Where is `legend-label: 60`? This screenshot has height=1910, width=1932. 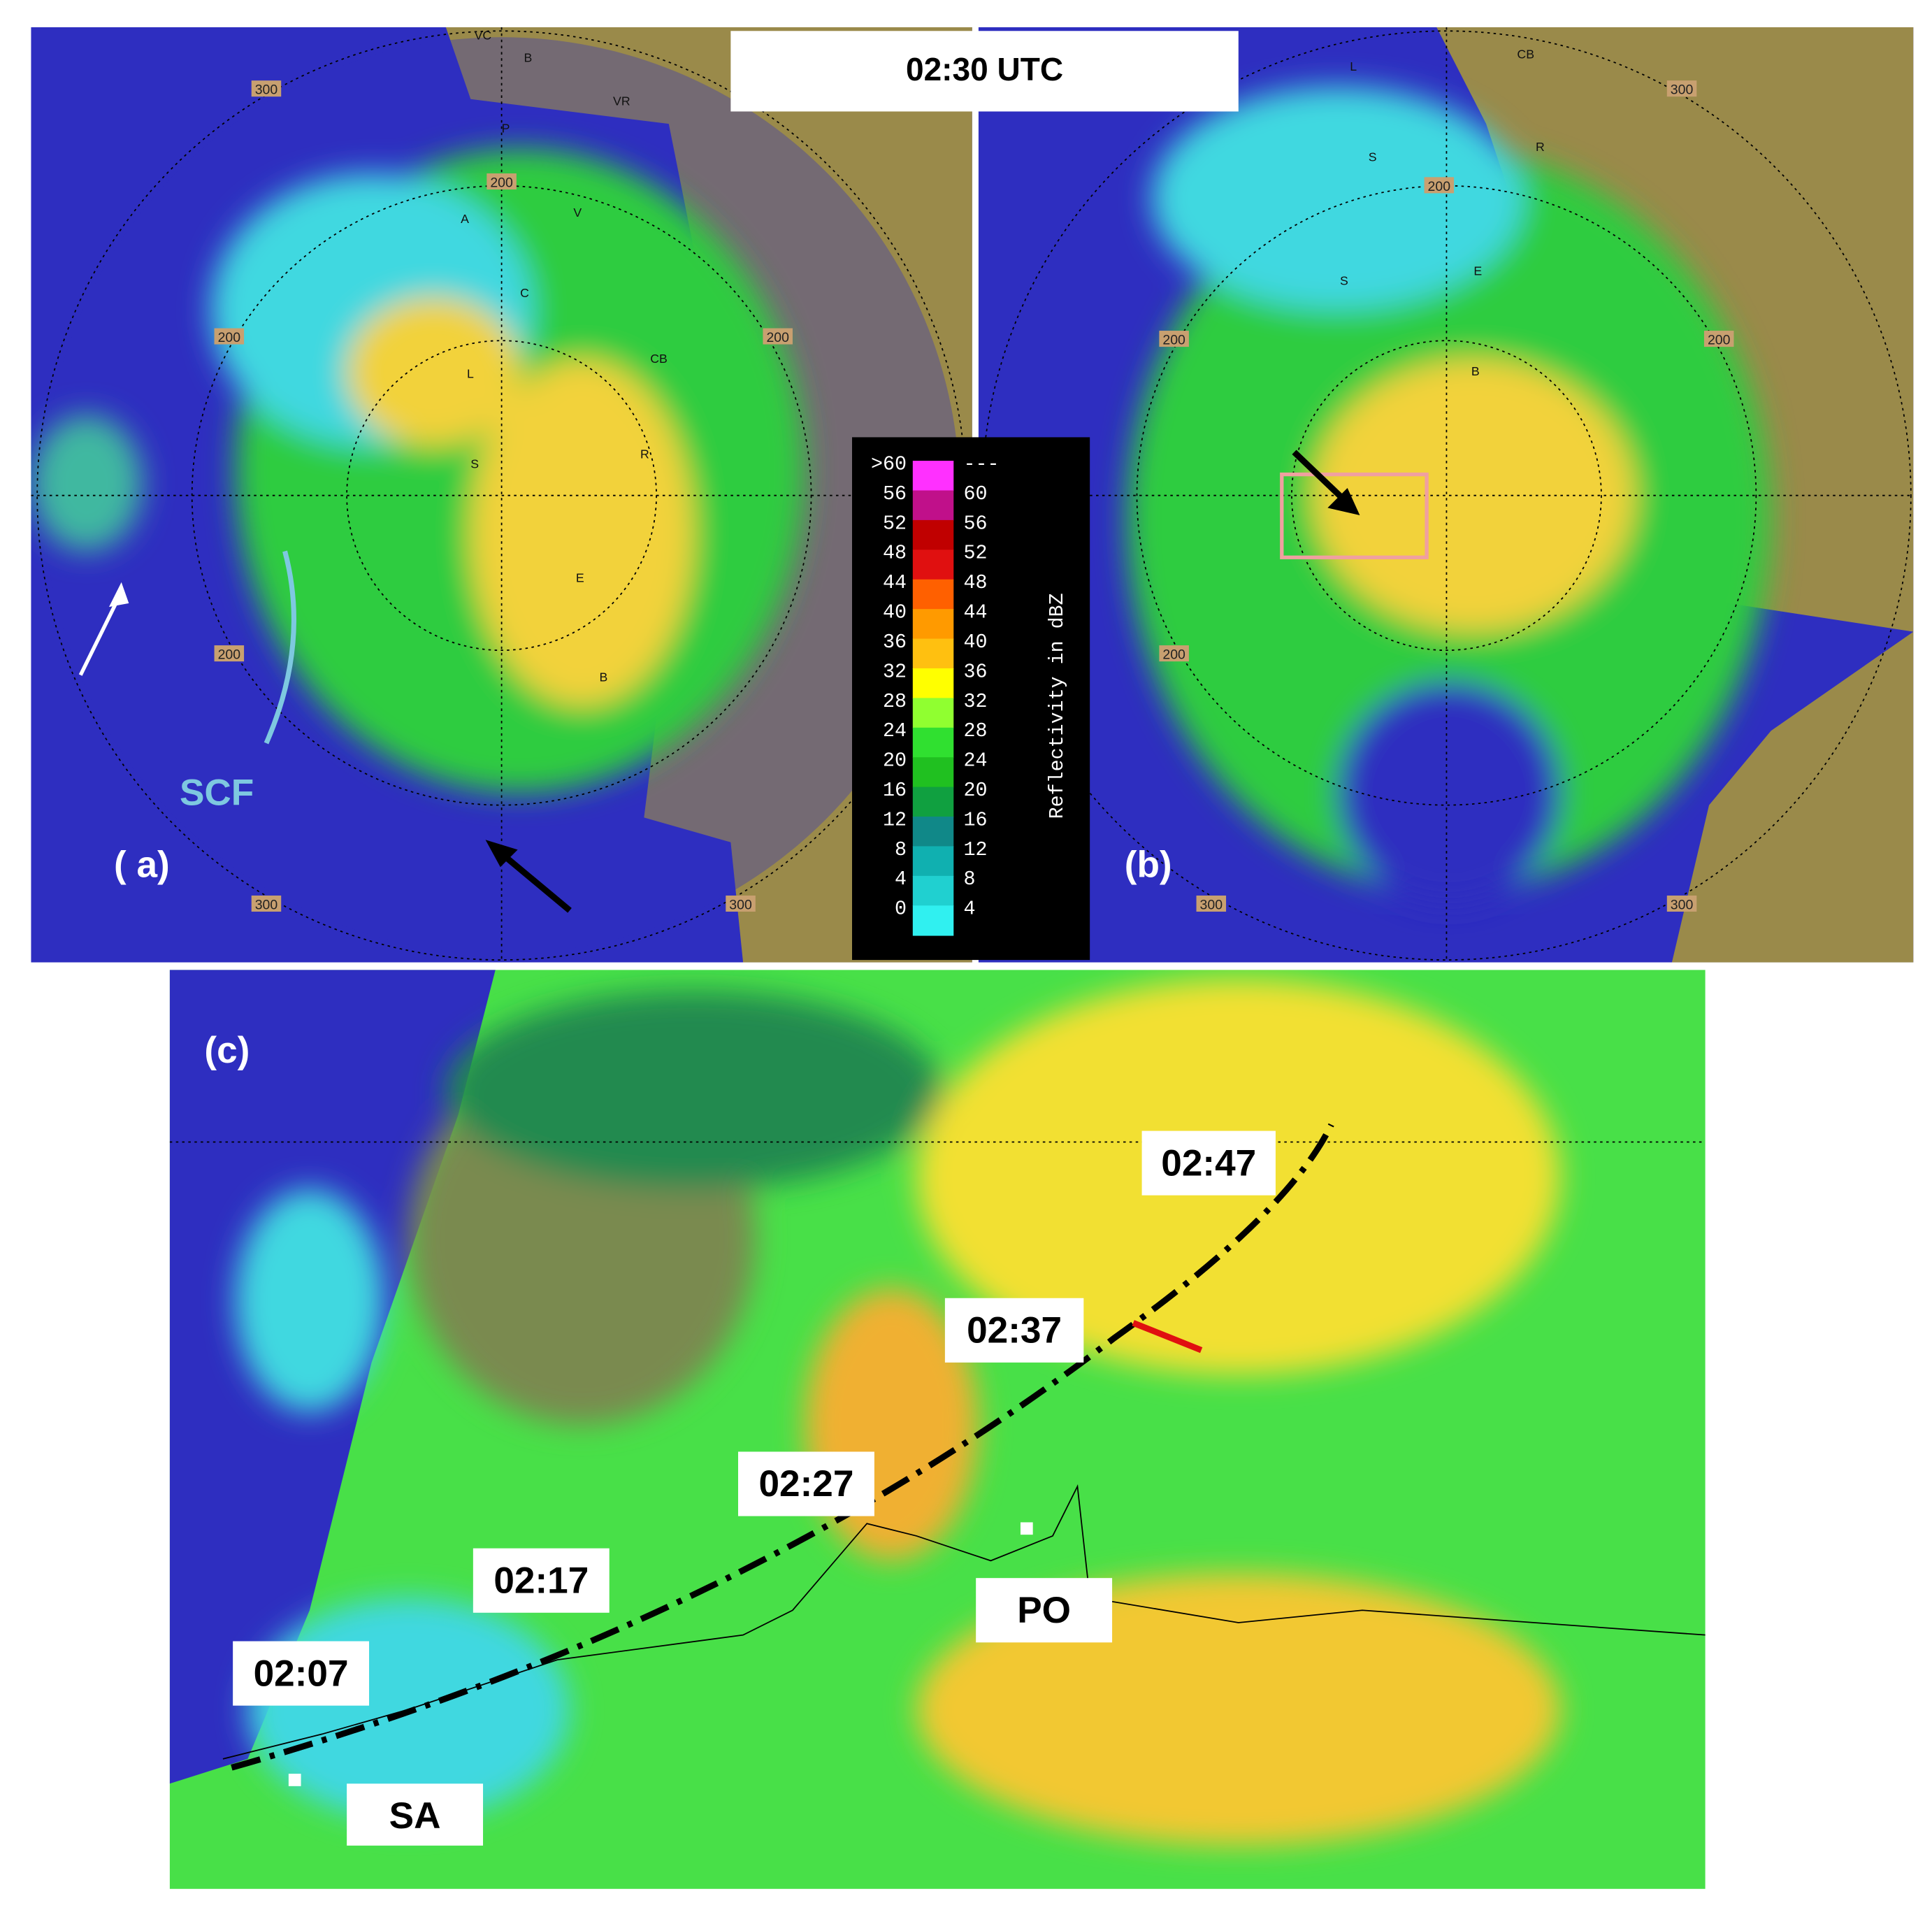
legend-label: 60 is located at coordinates (975, 493).